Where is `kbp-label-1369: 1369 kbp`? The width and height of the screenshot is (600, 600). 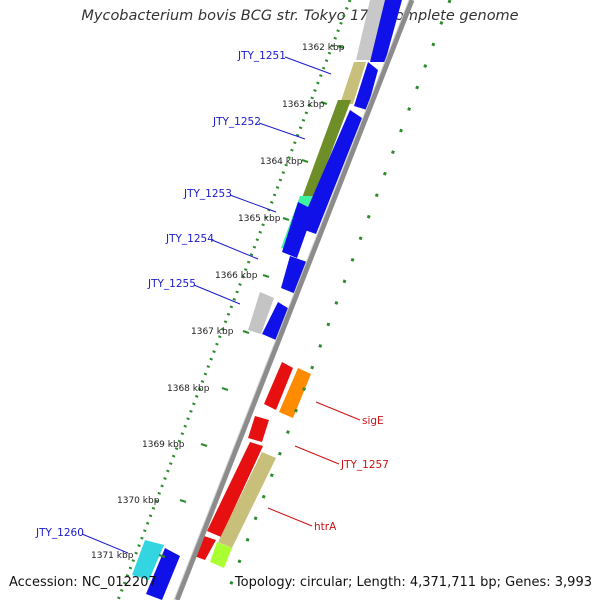 kbp-label-1369: 1369 kbp is located at coordinates (163, 445).